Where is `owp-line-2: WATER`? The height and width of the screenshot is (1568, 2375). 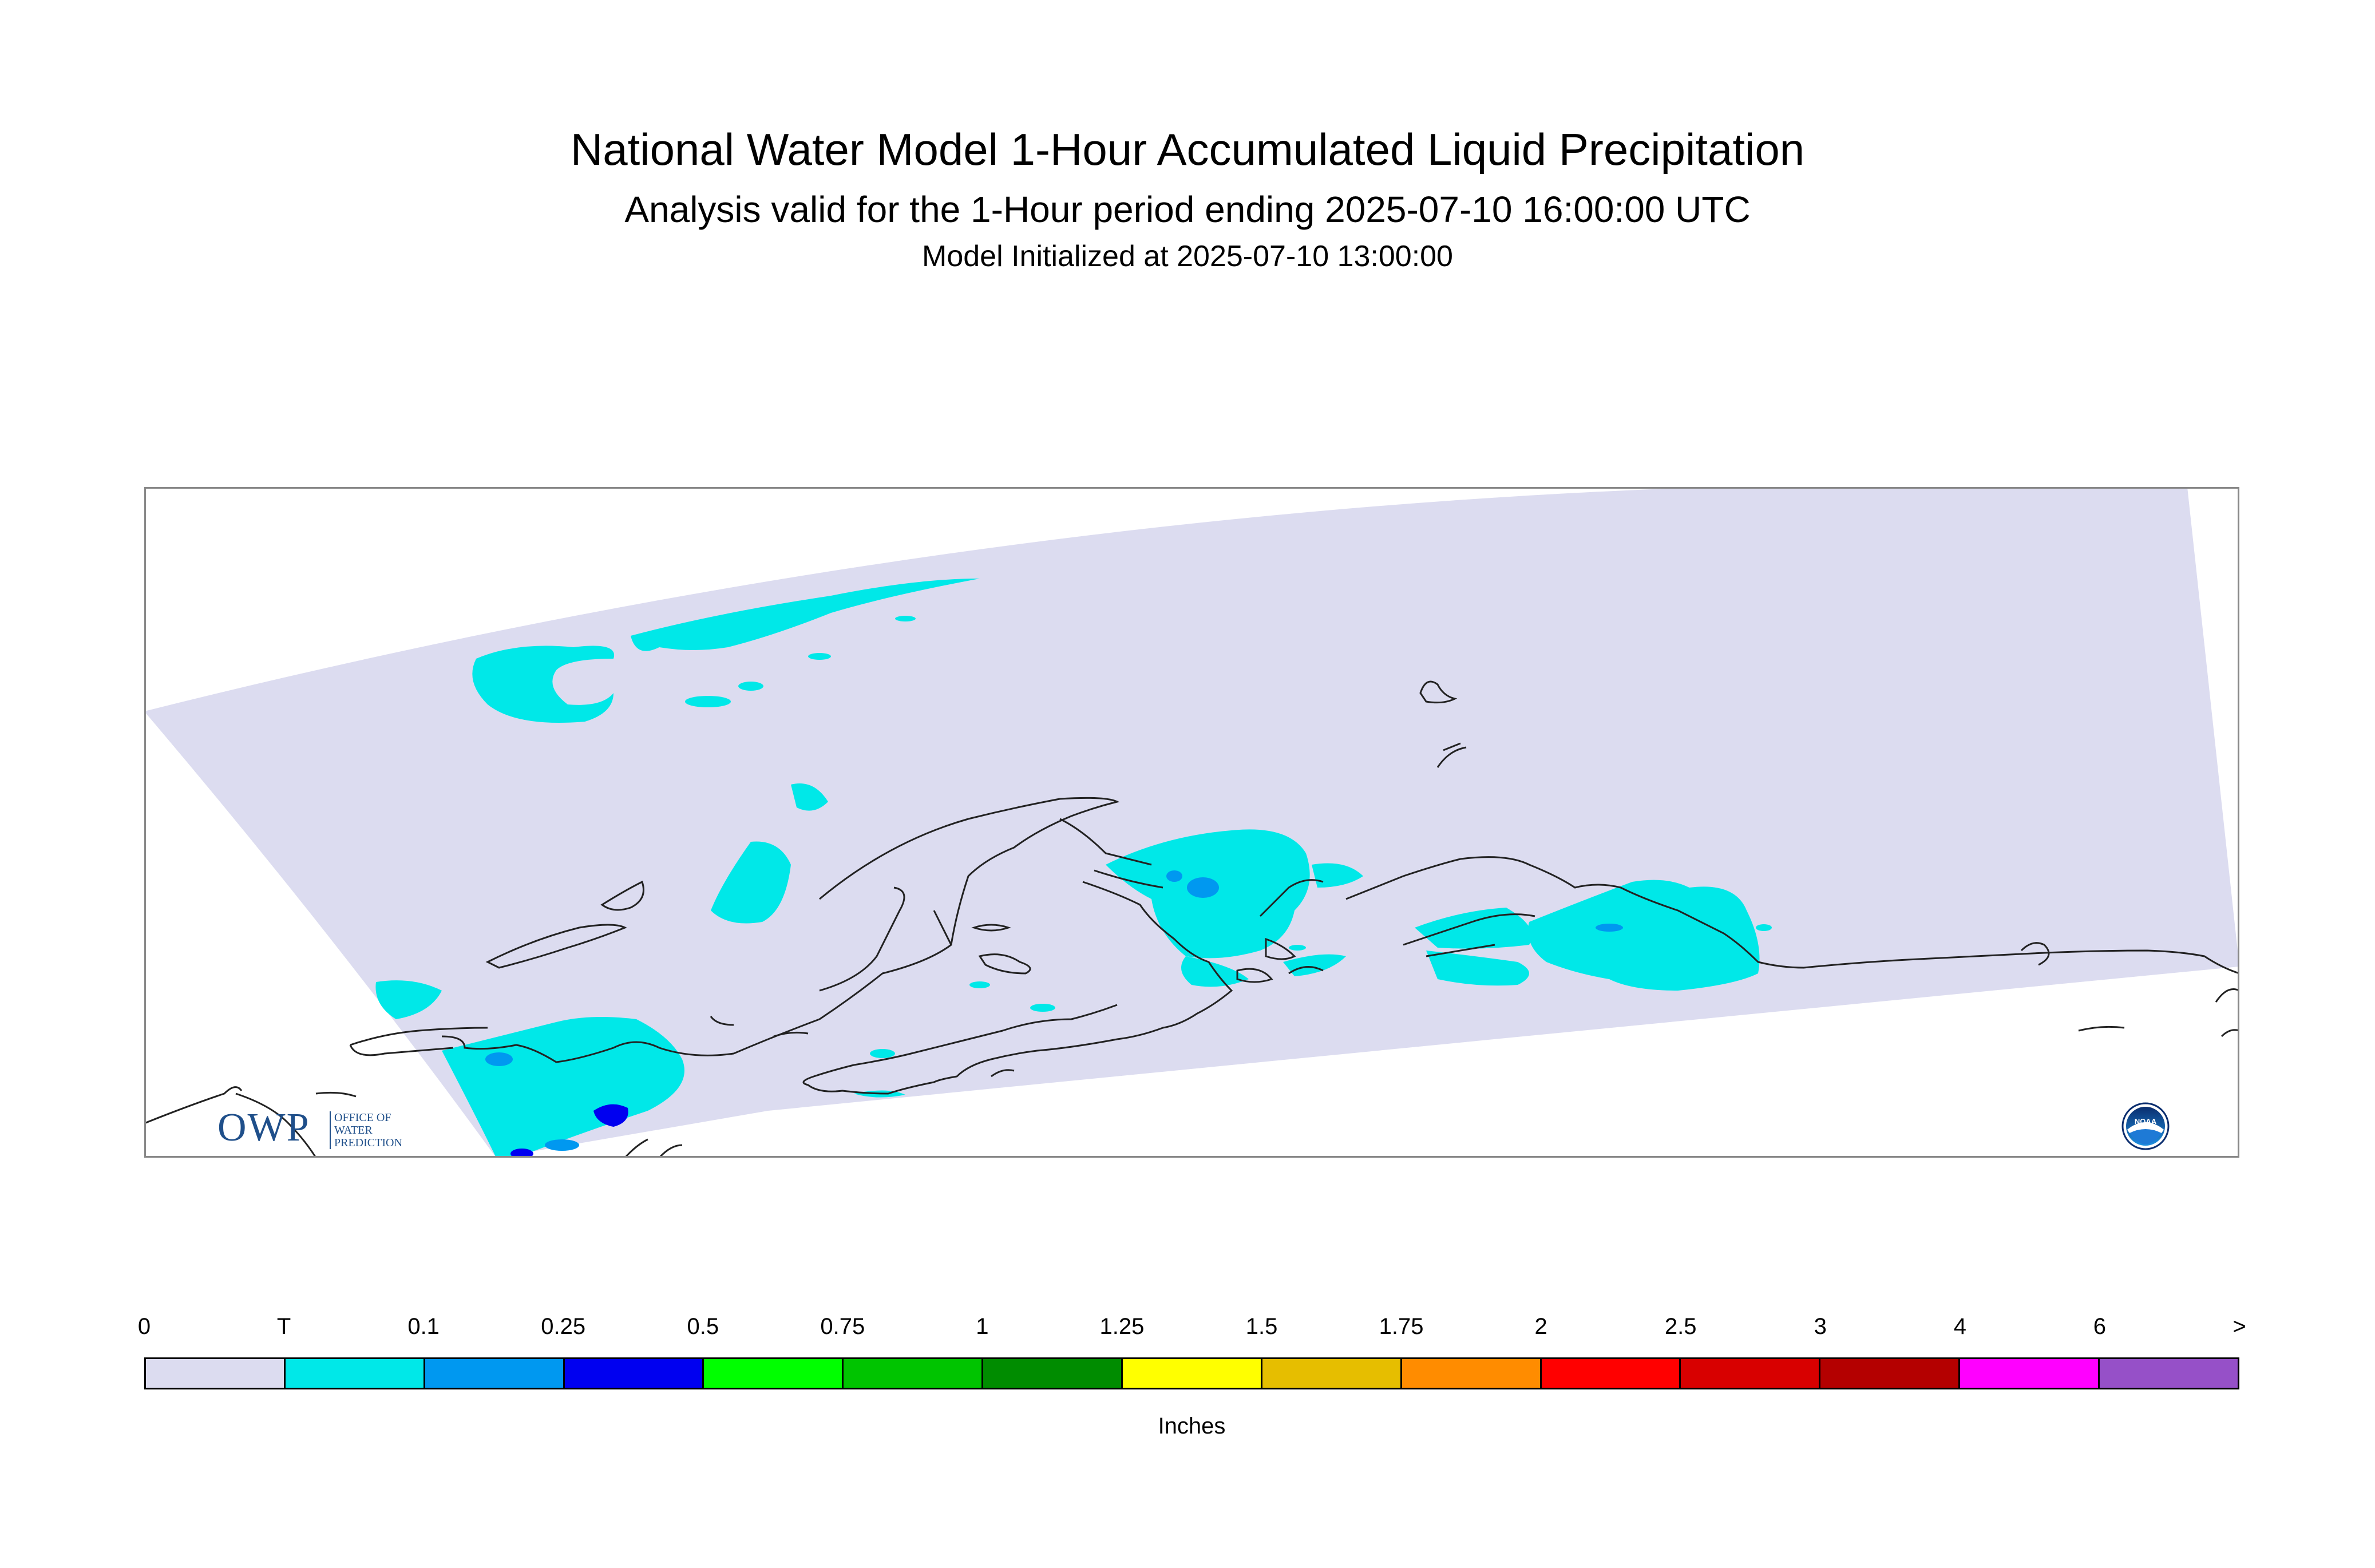
owp-line-2: WATER is located at coordinates (353, 1130).